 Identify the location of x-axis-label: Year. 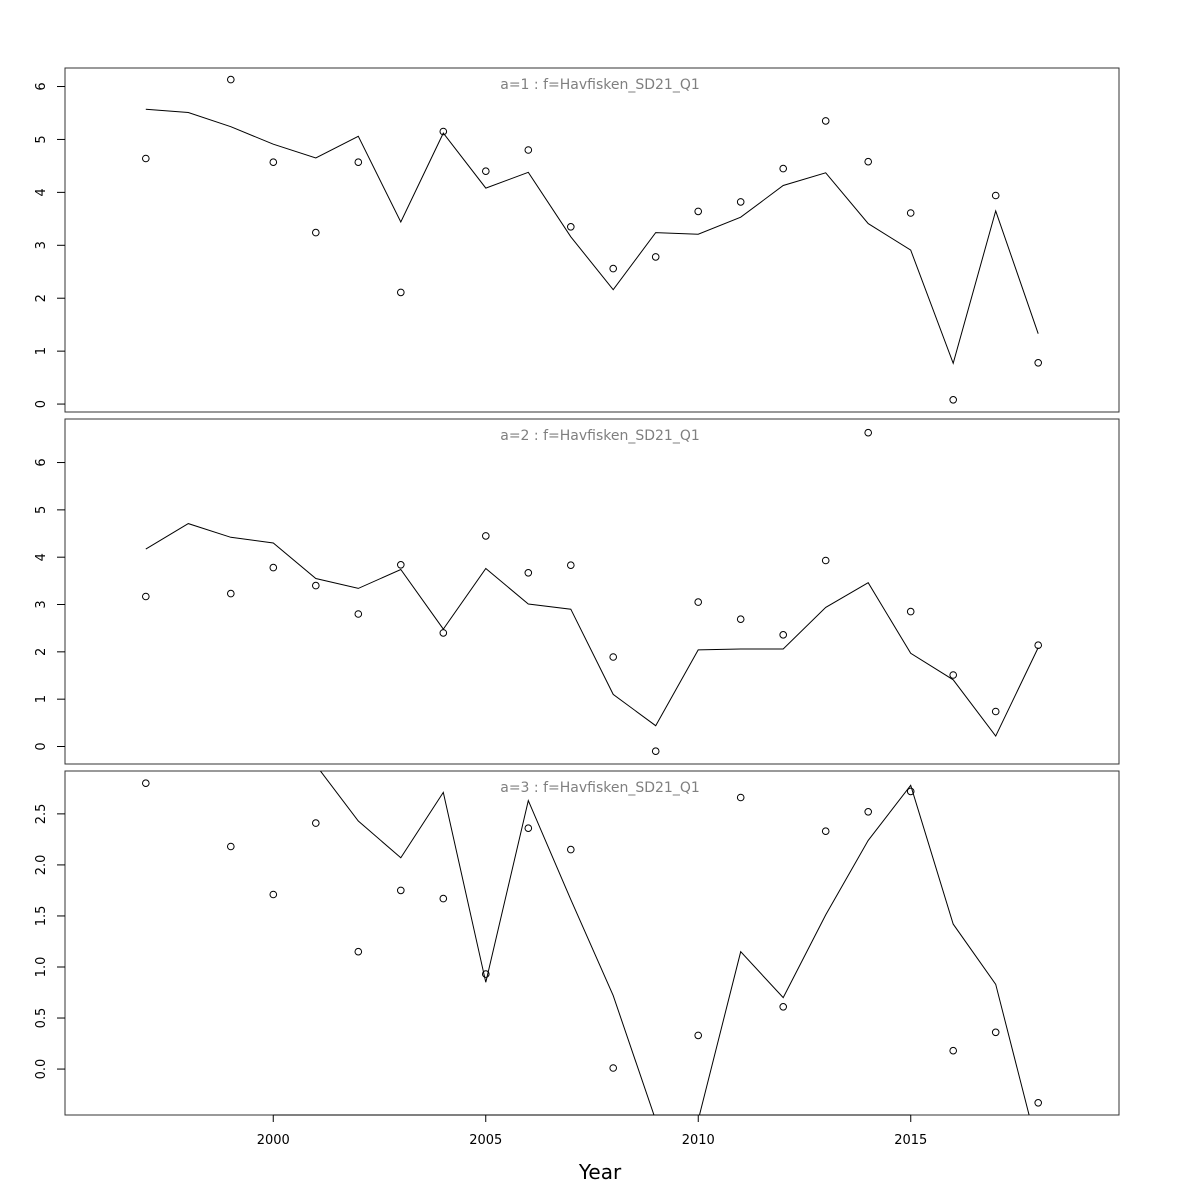
(600, 1172).